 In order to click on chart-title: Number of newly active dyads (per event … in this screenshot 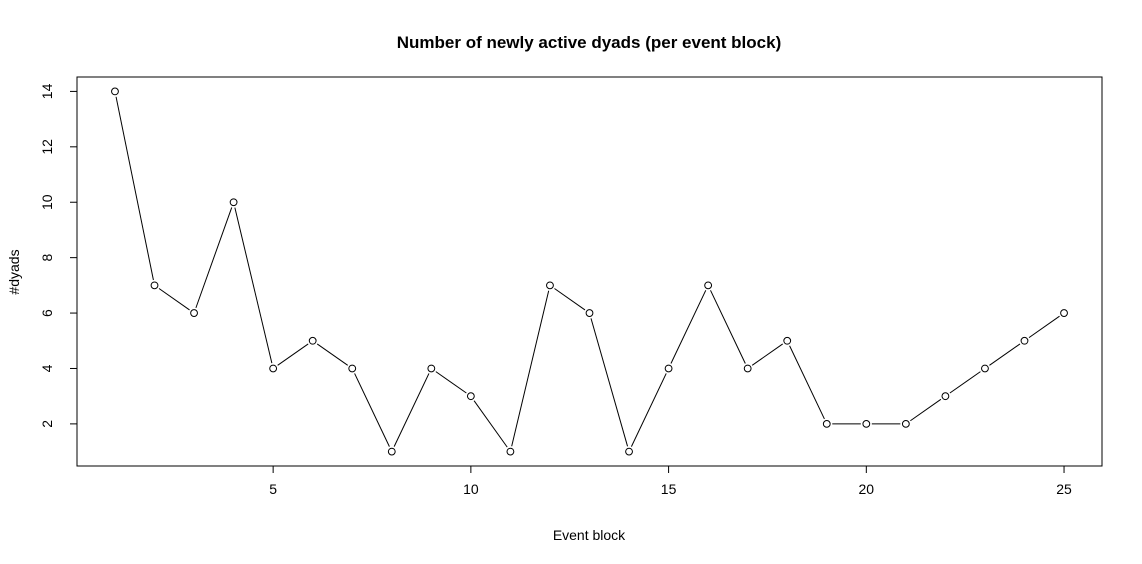, I will do `click(589, 42)`.